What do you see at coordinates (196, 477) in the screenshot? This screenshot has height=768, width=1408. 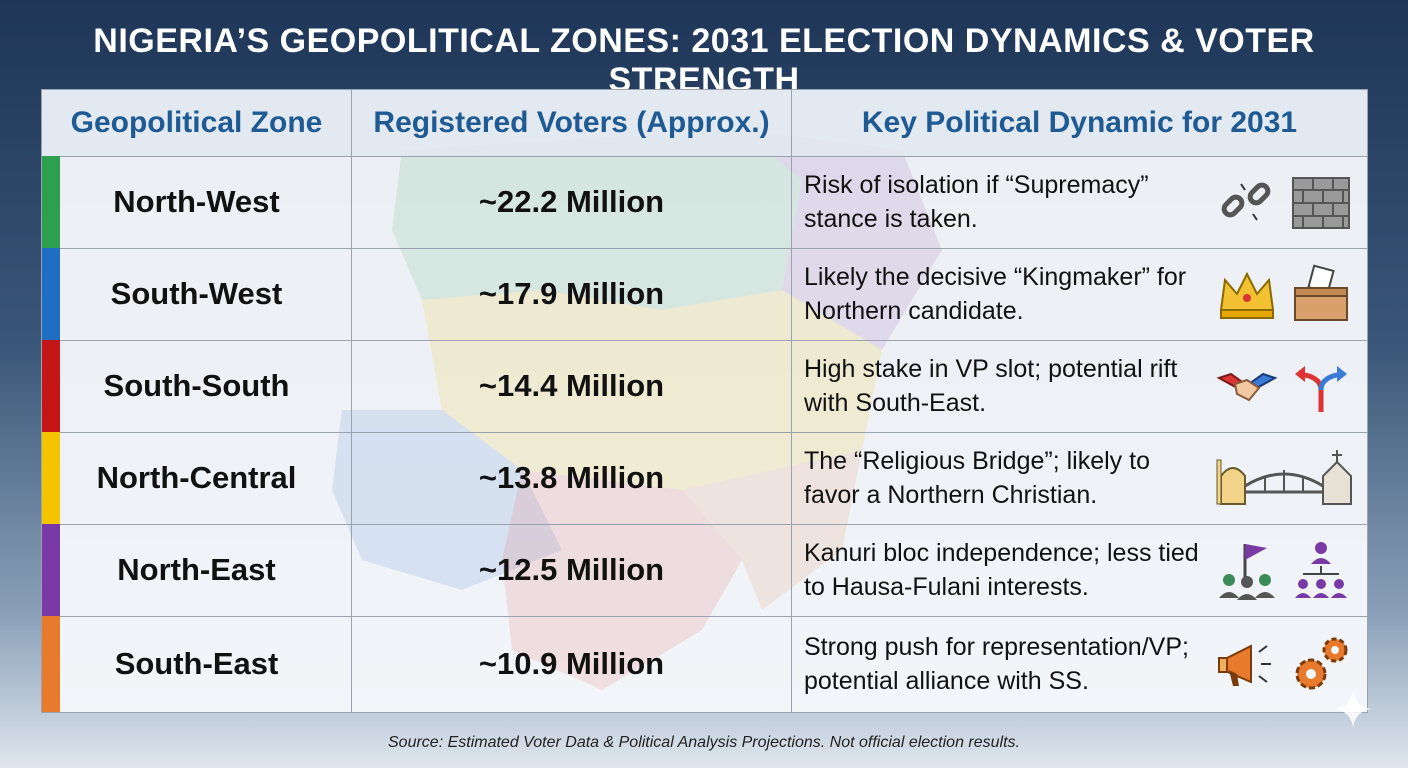 I see `zone-name: North-Central` at bounding box center [196, 477].